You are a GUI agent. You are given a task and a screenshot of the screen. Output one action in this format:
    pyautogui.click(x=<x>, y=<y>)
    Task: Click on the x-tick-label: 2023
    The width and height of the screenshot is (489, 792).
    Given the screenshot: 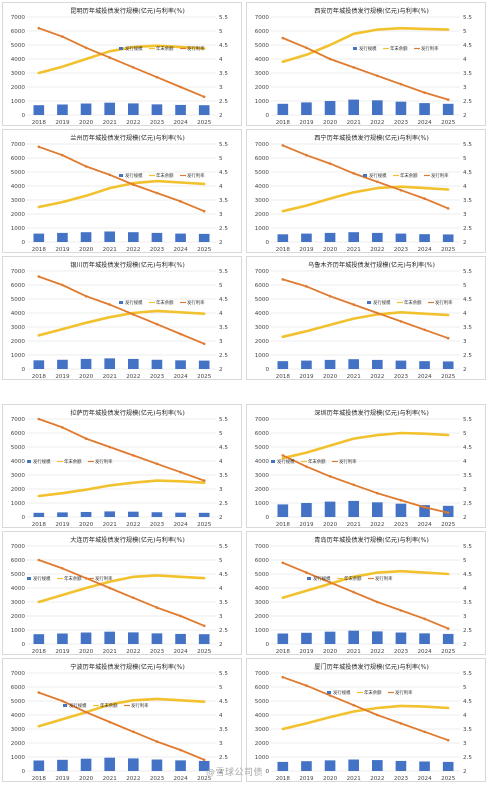 What is the action you would take?
    pyautogui.click(x=401, y=779)
    